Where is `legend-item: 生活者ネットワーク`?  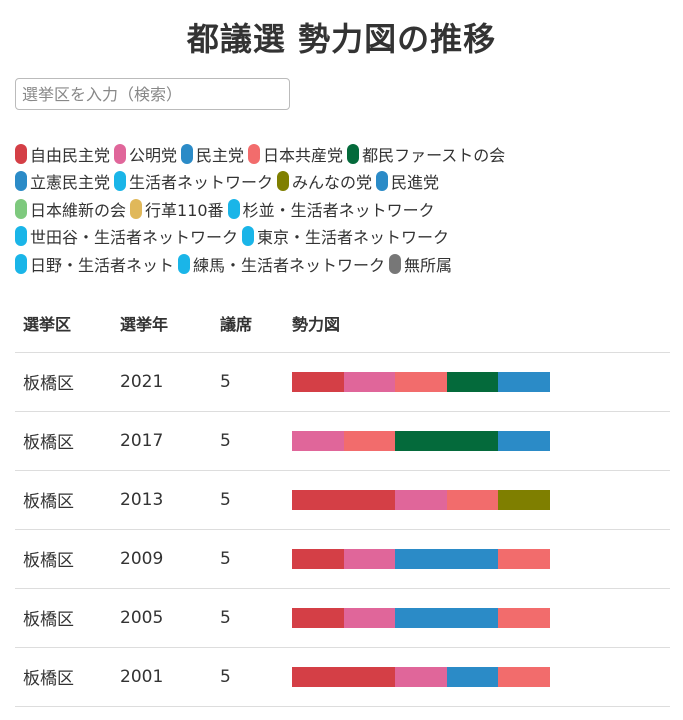 legend-item: 生活者ネットワーク is located at coordinates (193, 181).